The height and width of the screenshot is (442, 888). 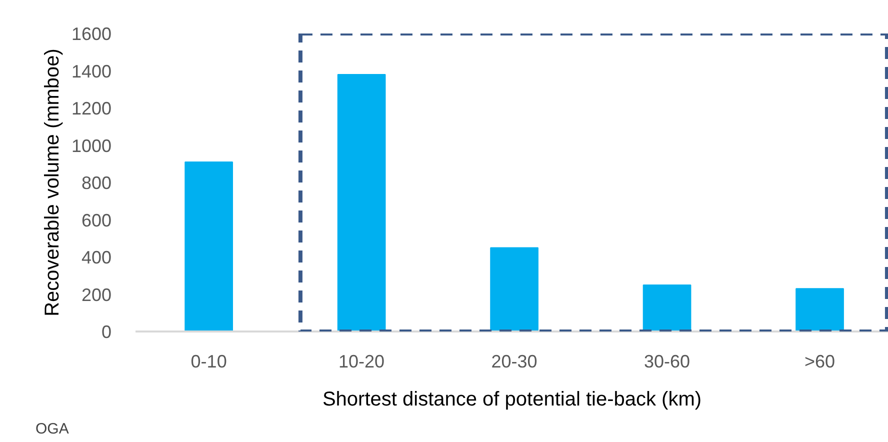 What do you see at coordinates (512, 399) in the screenshot?
I see `x-axis-title: Shortest distance of potential tie-back (km)` at bounding box center [512, 399].